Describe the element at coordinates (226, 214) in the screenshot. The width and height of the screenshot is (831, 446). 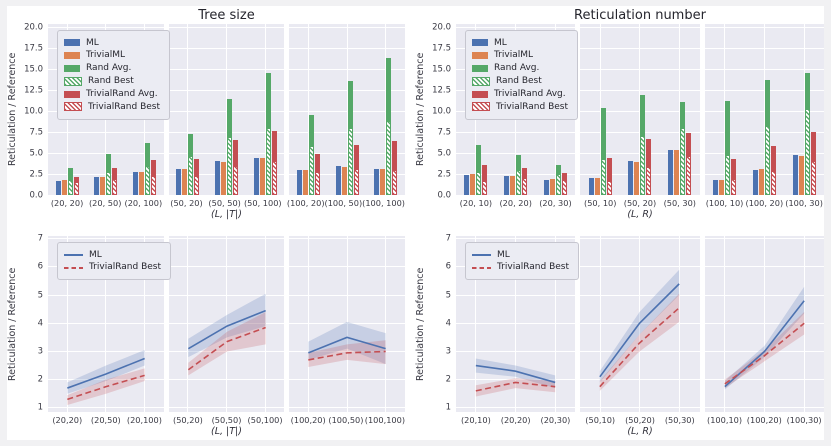
I see `x-axis-label: (L, |T|)` at that location.